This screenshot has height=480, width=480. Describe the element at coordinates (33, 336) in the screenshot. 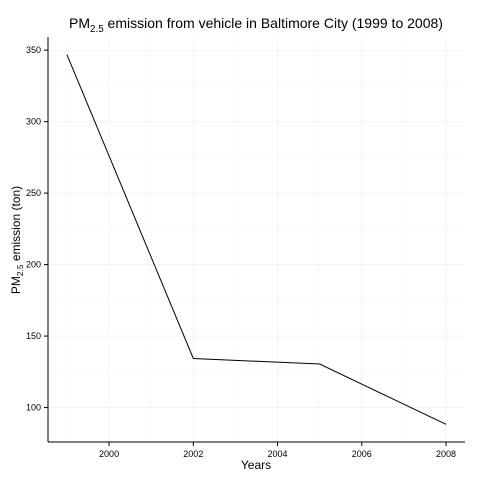

I see `y-tick-label: 150` at that location.